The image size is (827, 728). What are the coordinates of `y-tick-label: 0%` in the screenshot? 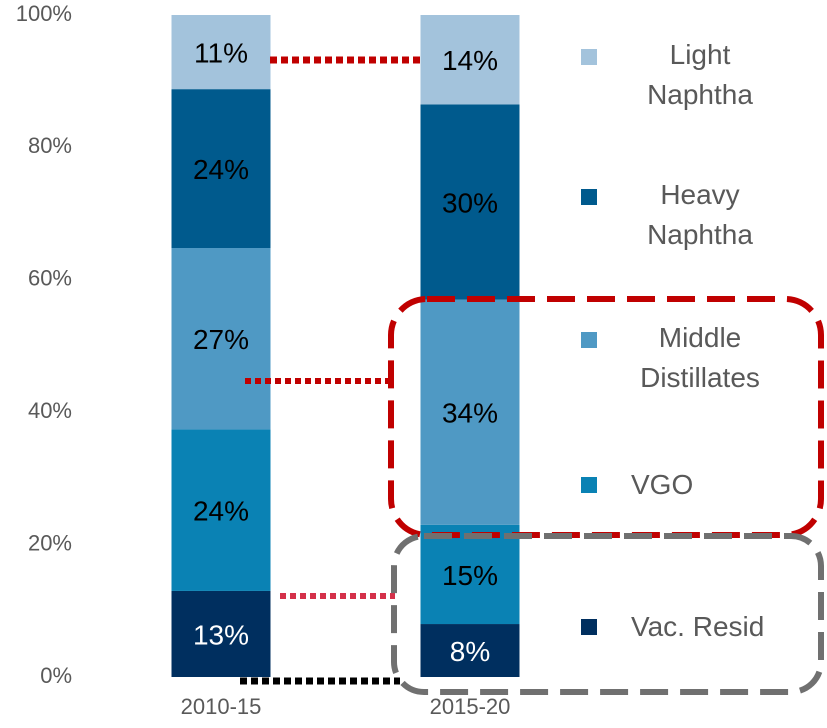 It's located at (56, 675).